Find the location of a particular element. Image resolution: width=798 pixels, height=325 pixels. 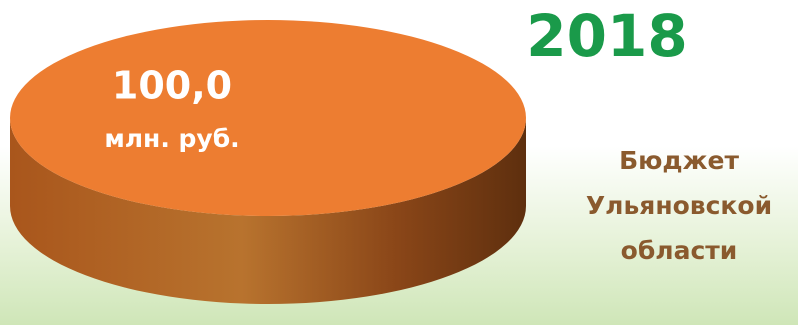

legend-entry: Бюджет Ульяновской области is located at coordinates (679, 205).